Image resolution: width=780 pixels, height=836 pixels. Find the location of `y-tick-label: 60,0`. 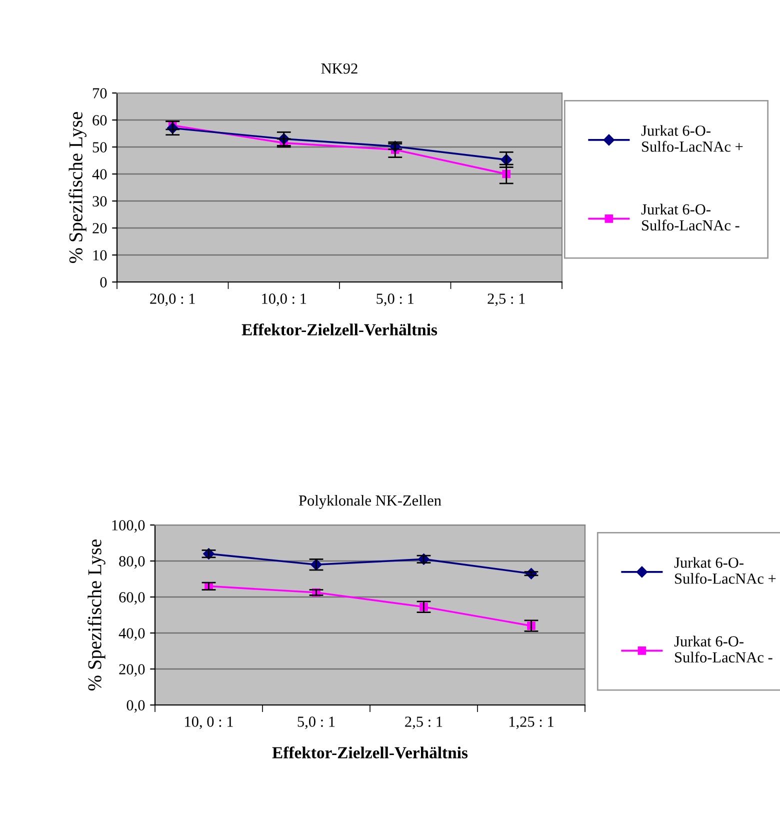

y-tick-label: 60,0 is located at coordinates (132, 598).